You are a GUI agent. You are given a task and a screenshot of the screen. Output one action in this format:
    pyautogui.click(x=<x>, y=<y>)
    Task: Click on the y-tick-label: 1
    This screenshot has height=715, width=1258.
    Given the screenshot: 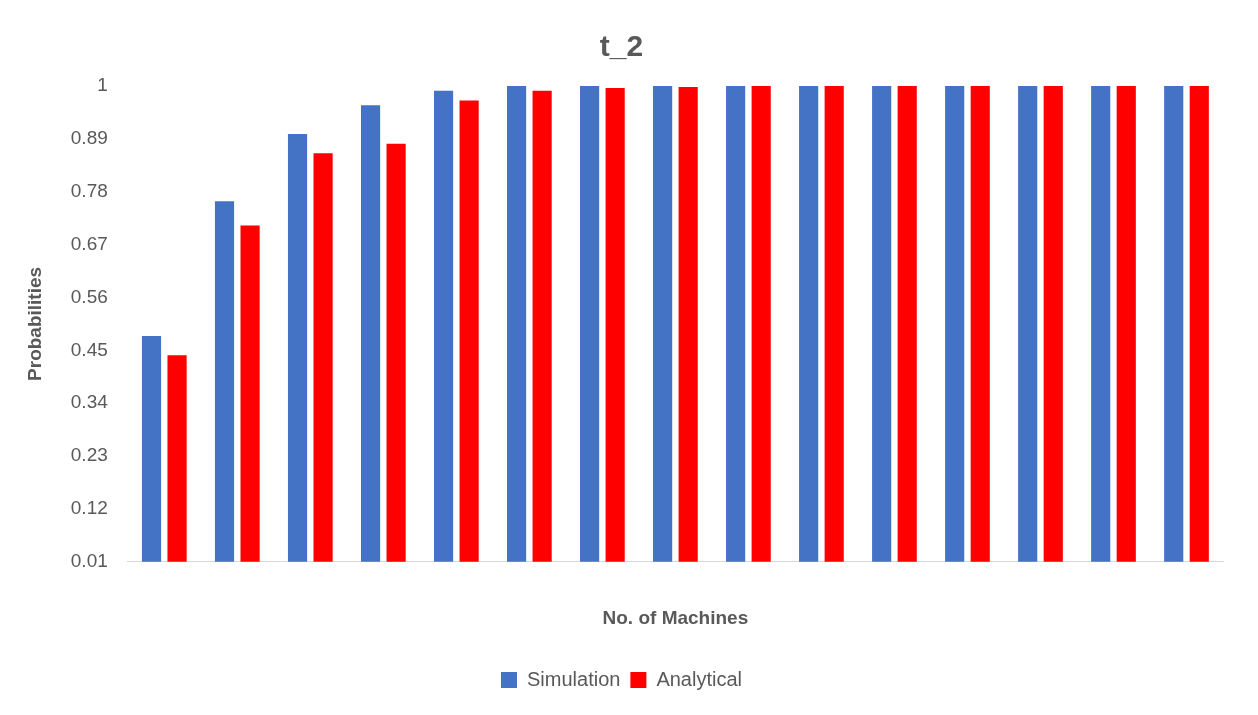 What is the action you would take?
    pyautogui.click(x=102, y=85)
    